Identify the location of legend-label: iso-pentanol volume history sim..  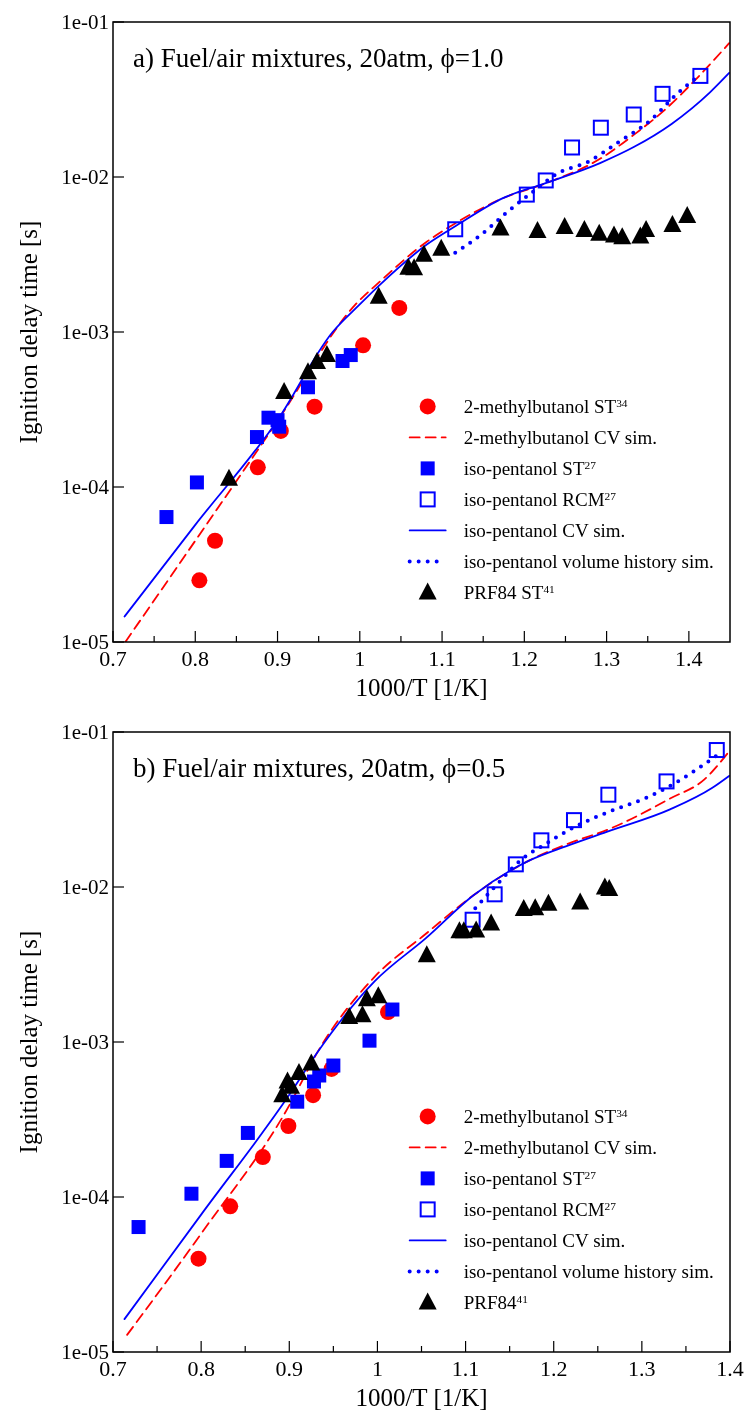
(588, 1272).